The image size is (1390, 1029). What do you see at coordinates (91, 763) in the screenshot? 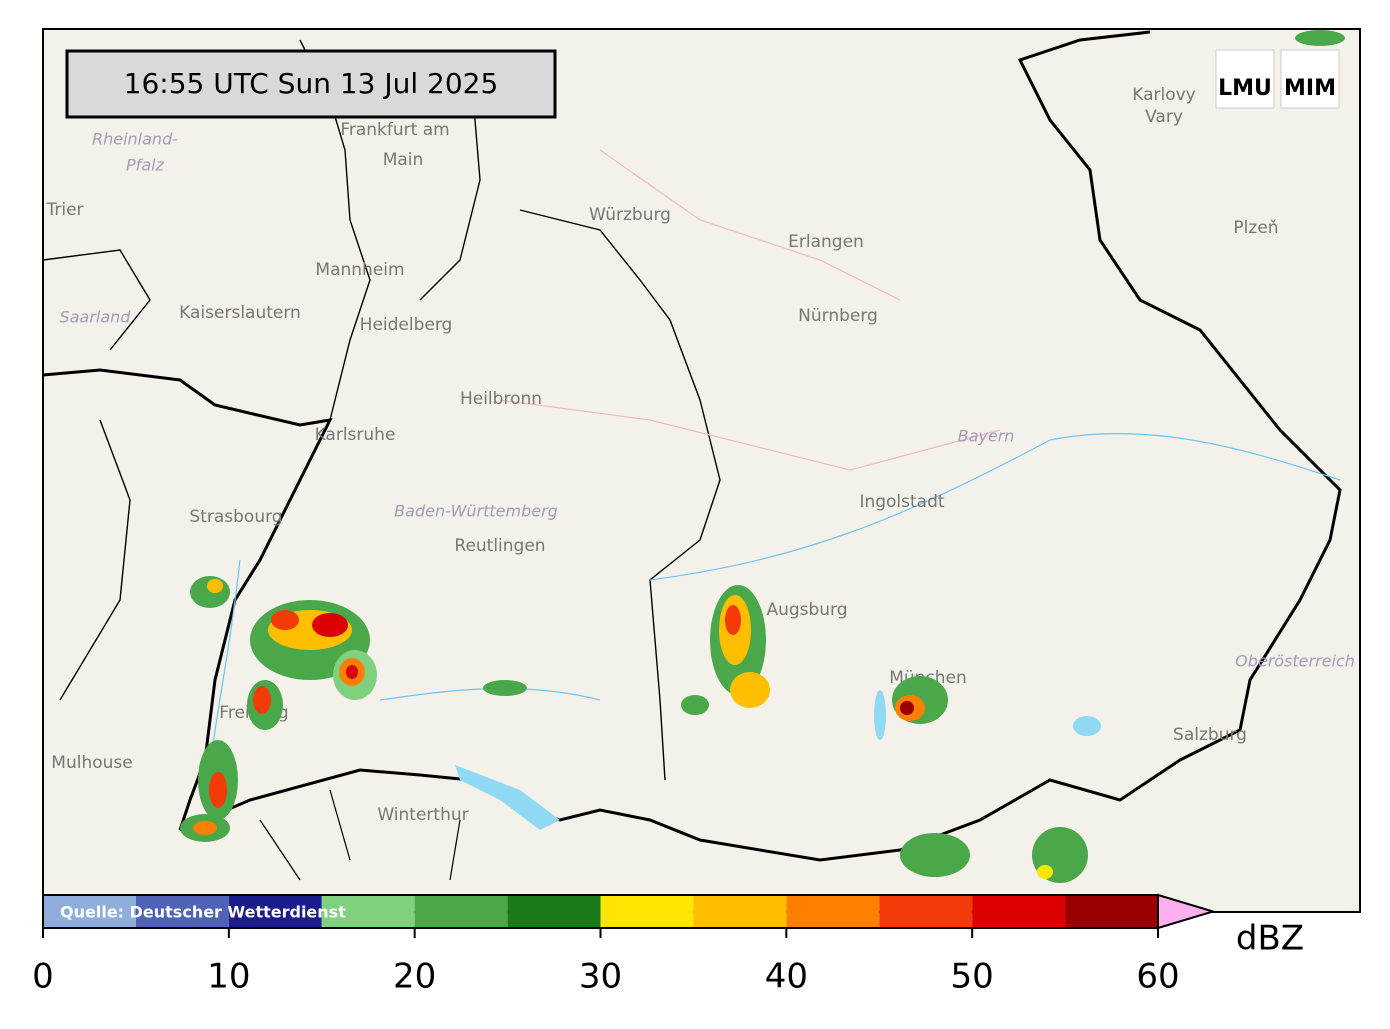
I see `city-label: Mulhouse` at bounding box center [91, 763].